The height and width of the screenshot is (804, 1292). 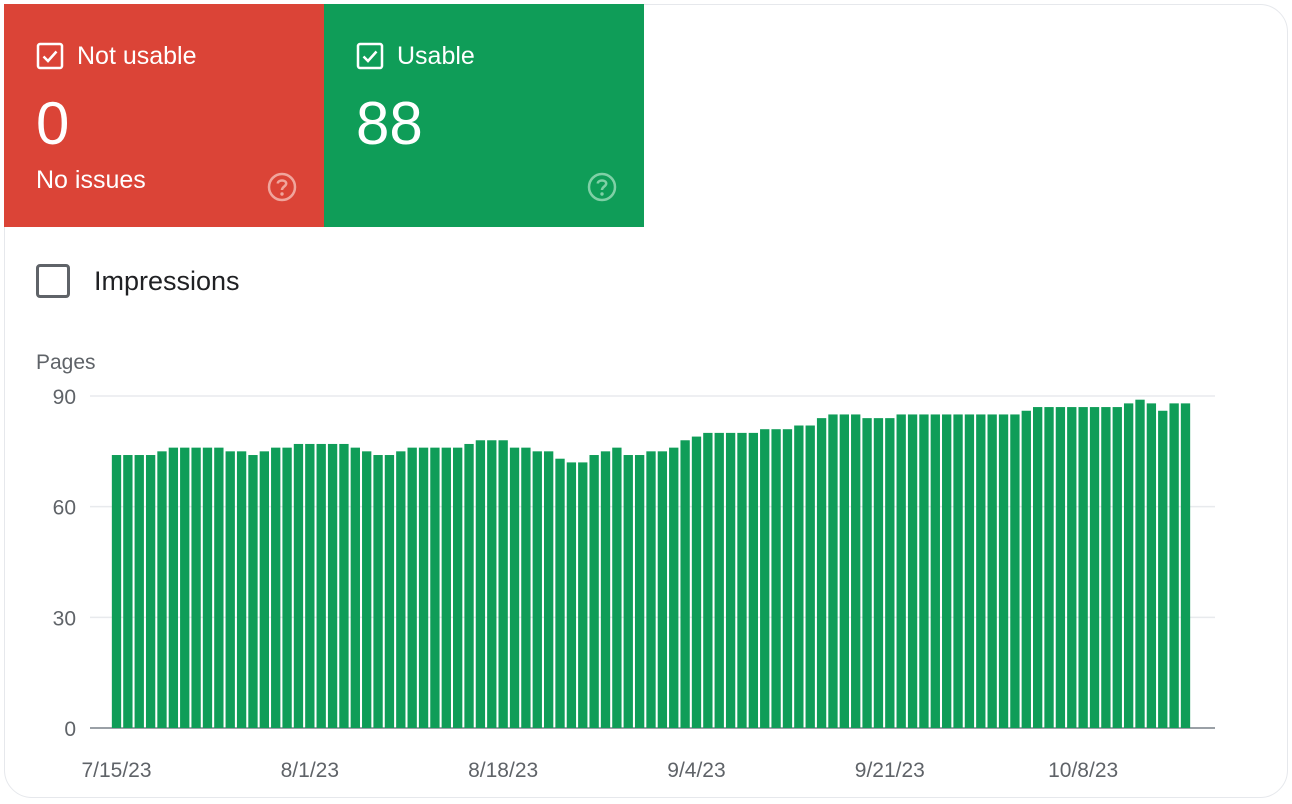 I want to click on not-usable-card: Not usable 0 No issues, so click(x=164, y=115).